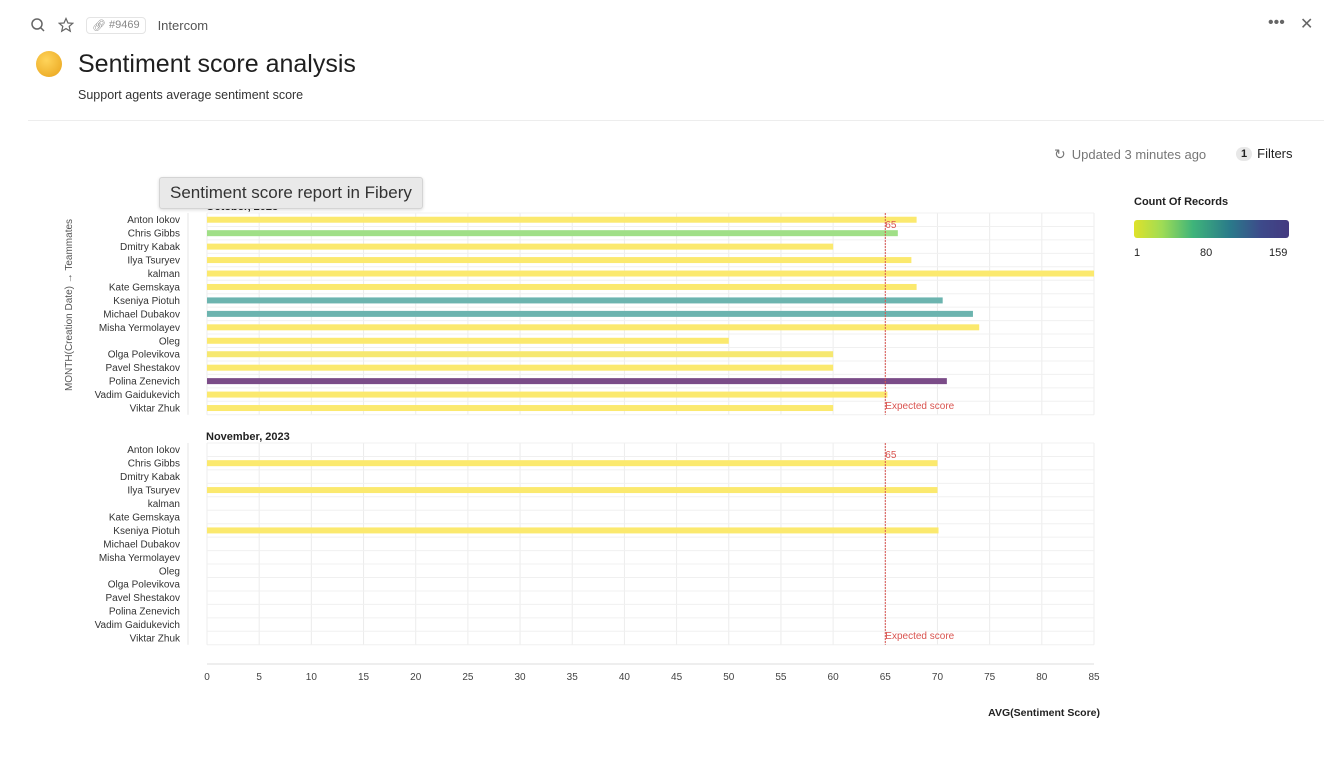 This screenshot has width=1326, height=776. Describe the element at coordinates (834, 677) in the screenshot. I see `x-tick-label: 60` at that location.